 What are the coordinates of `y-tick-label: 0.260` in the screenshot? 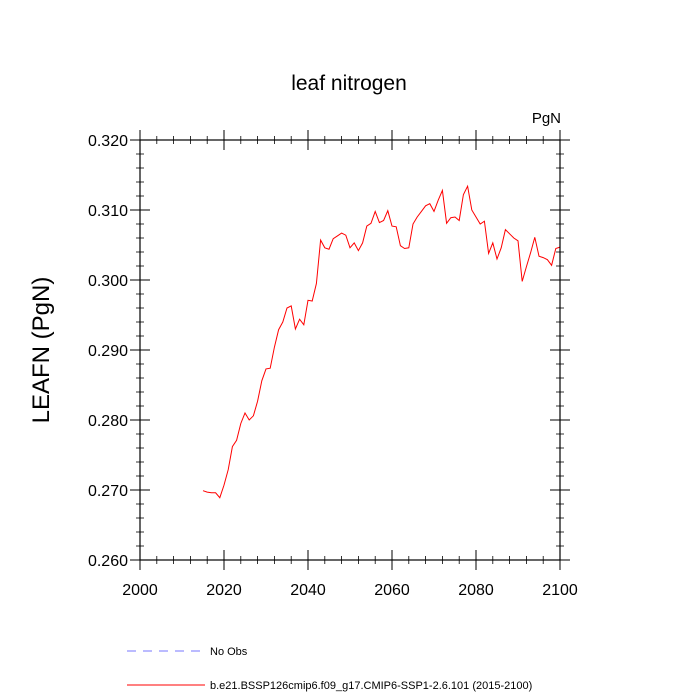 It's located at (108, 561).